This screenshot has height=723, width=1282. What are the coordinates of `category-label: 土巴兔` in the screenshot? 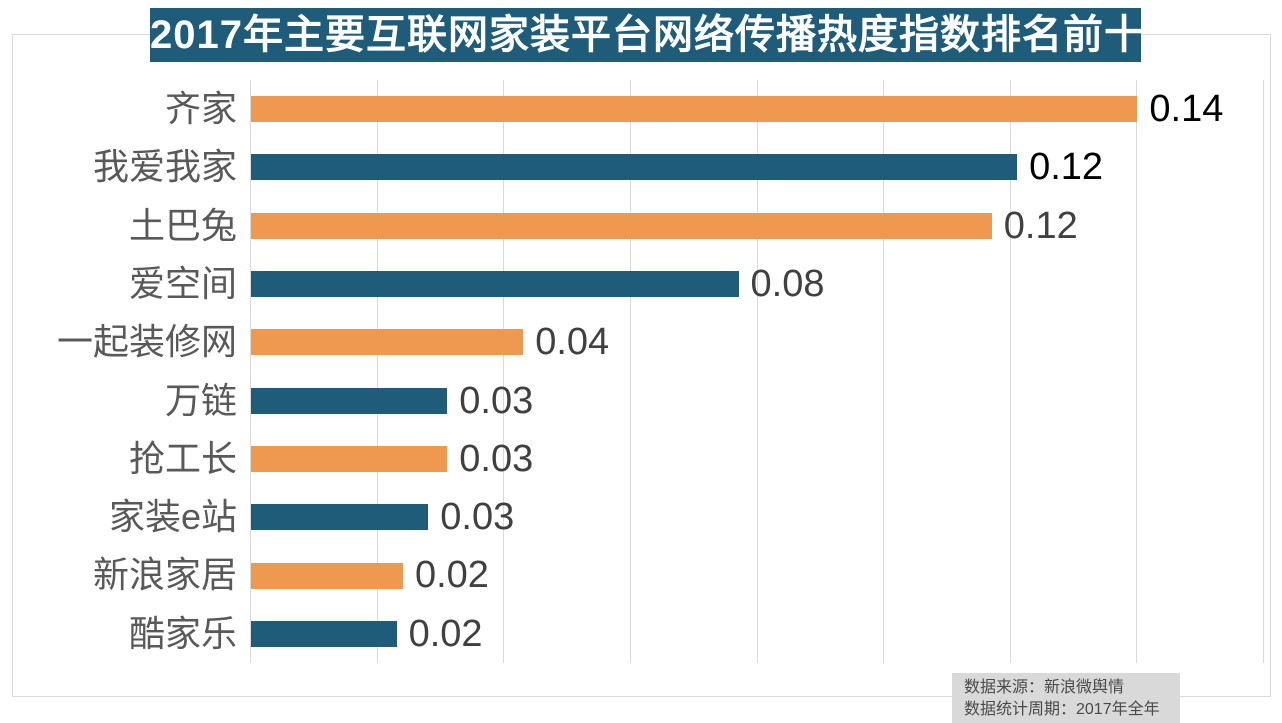 It's located at (182, 225).